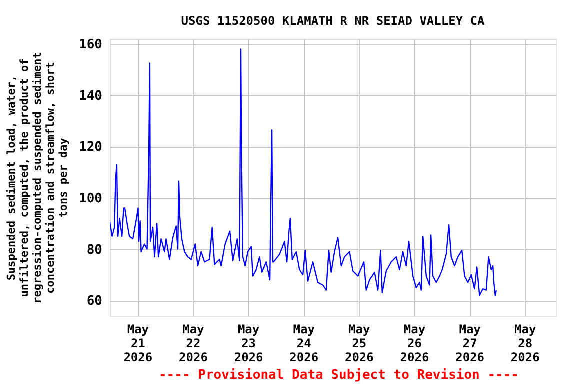  Describe the element at coordinates (339, 375) in the screenshot. I see `text: ---- Provisional Data Subject to Revision ----` at that location.